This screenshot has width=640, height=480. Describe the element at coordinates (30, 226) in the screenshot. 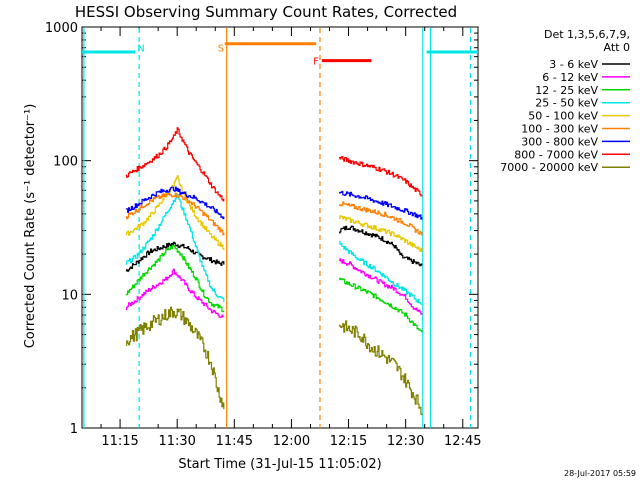

I see `y-axis-label: Corrected Count Rate (s⁻¹ detector⁻¹)` at that location.